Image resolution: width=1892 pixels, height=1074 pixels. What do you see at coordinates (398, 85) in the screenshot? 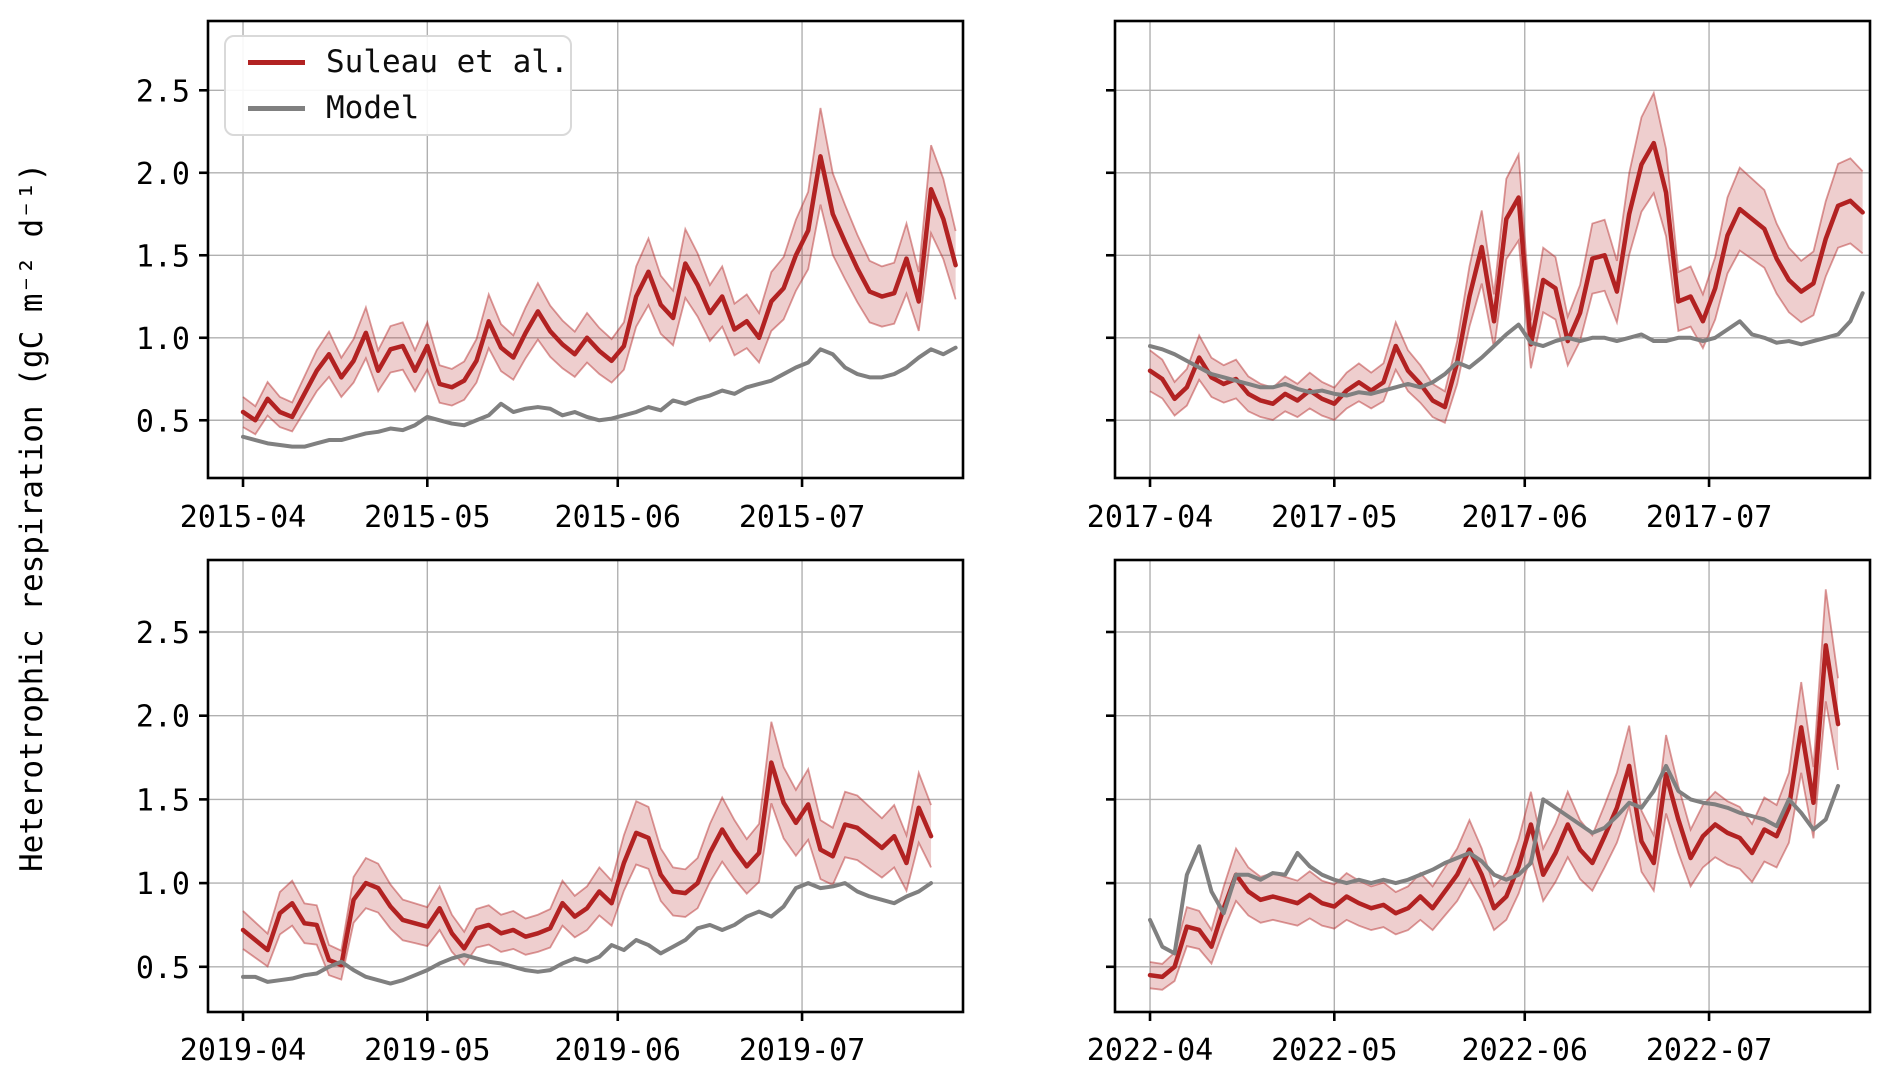
I see `legend: Suleau et al. Model` at bounding box center [398, 85].